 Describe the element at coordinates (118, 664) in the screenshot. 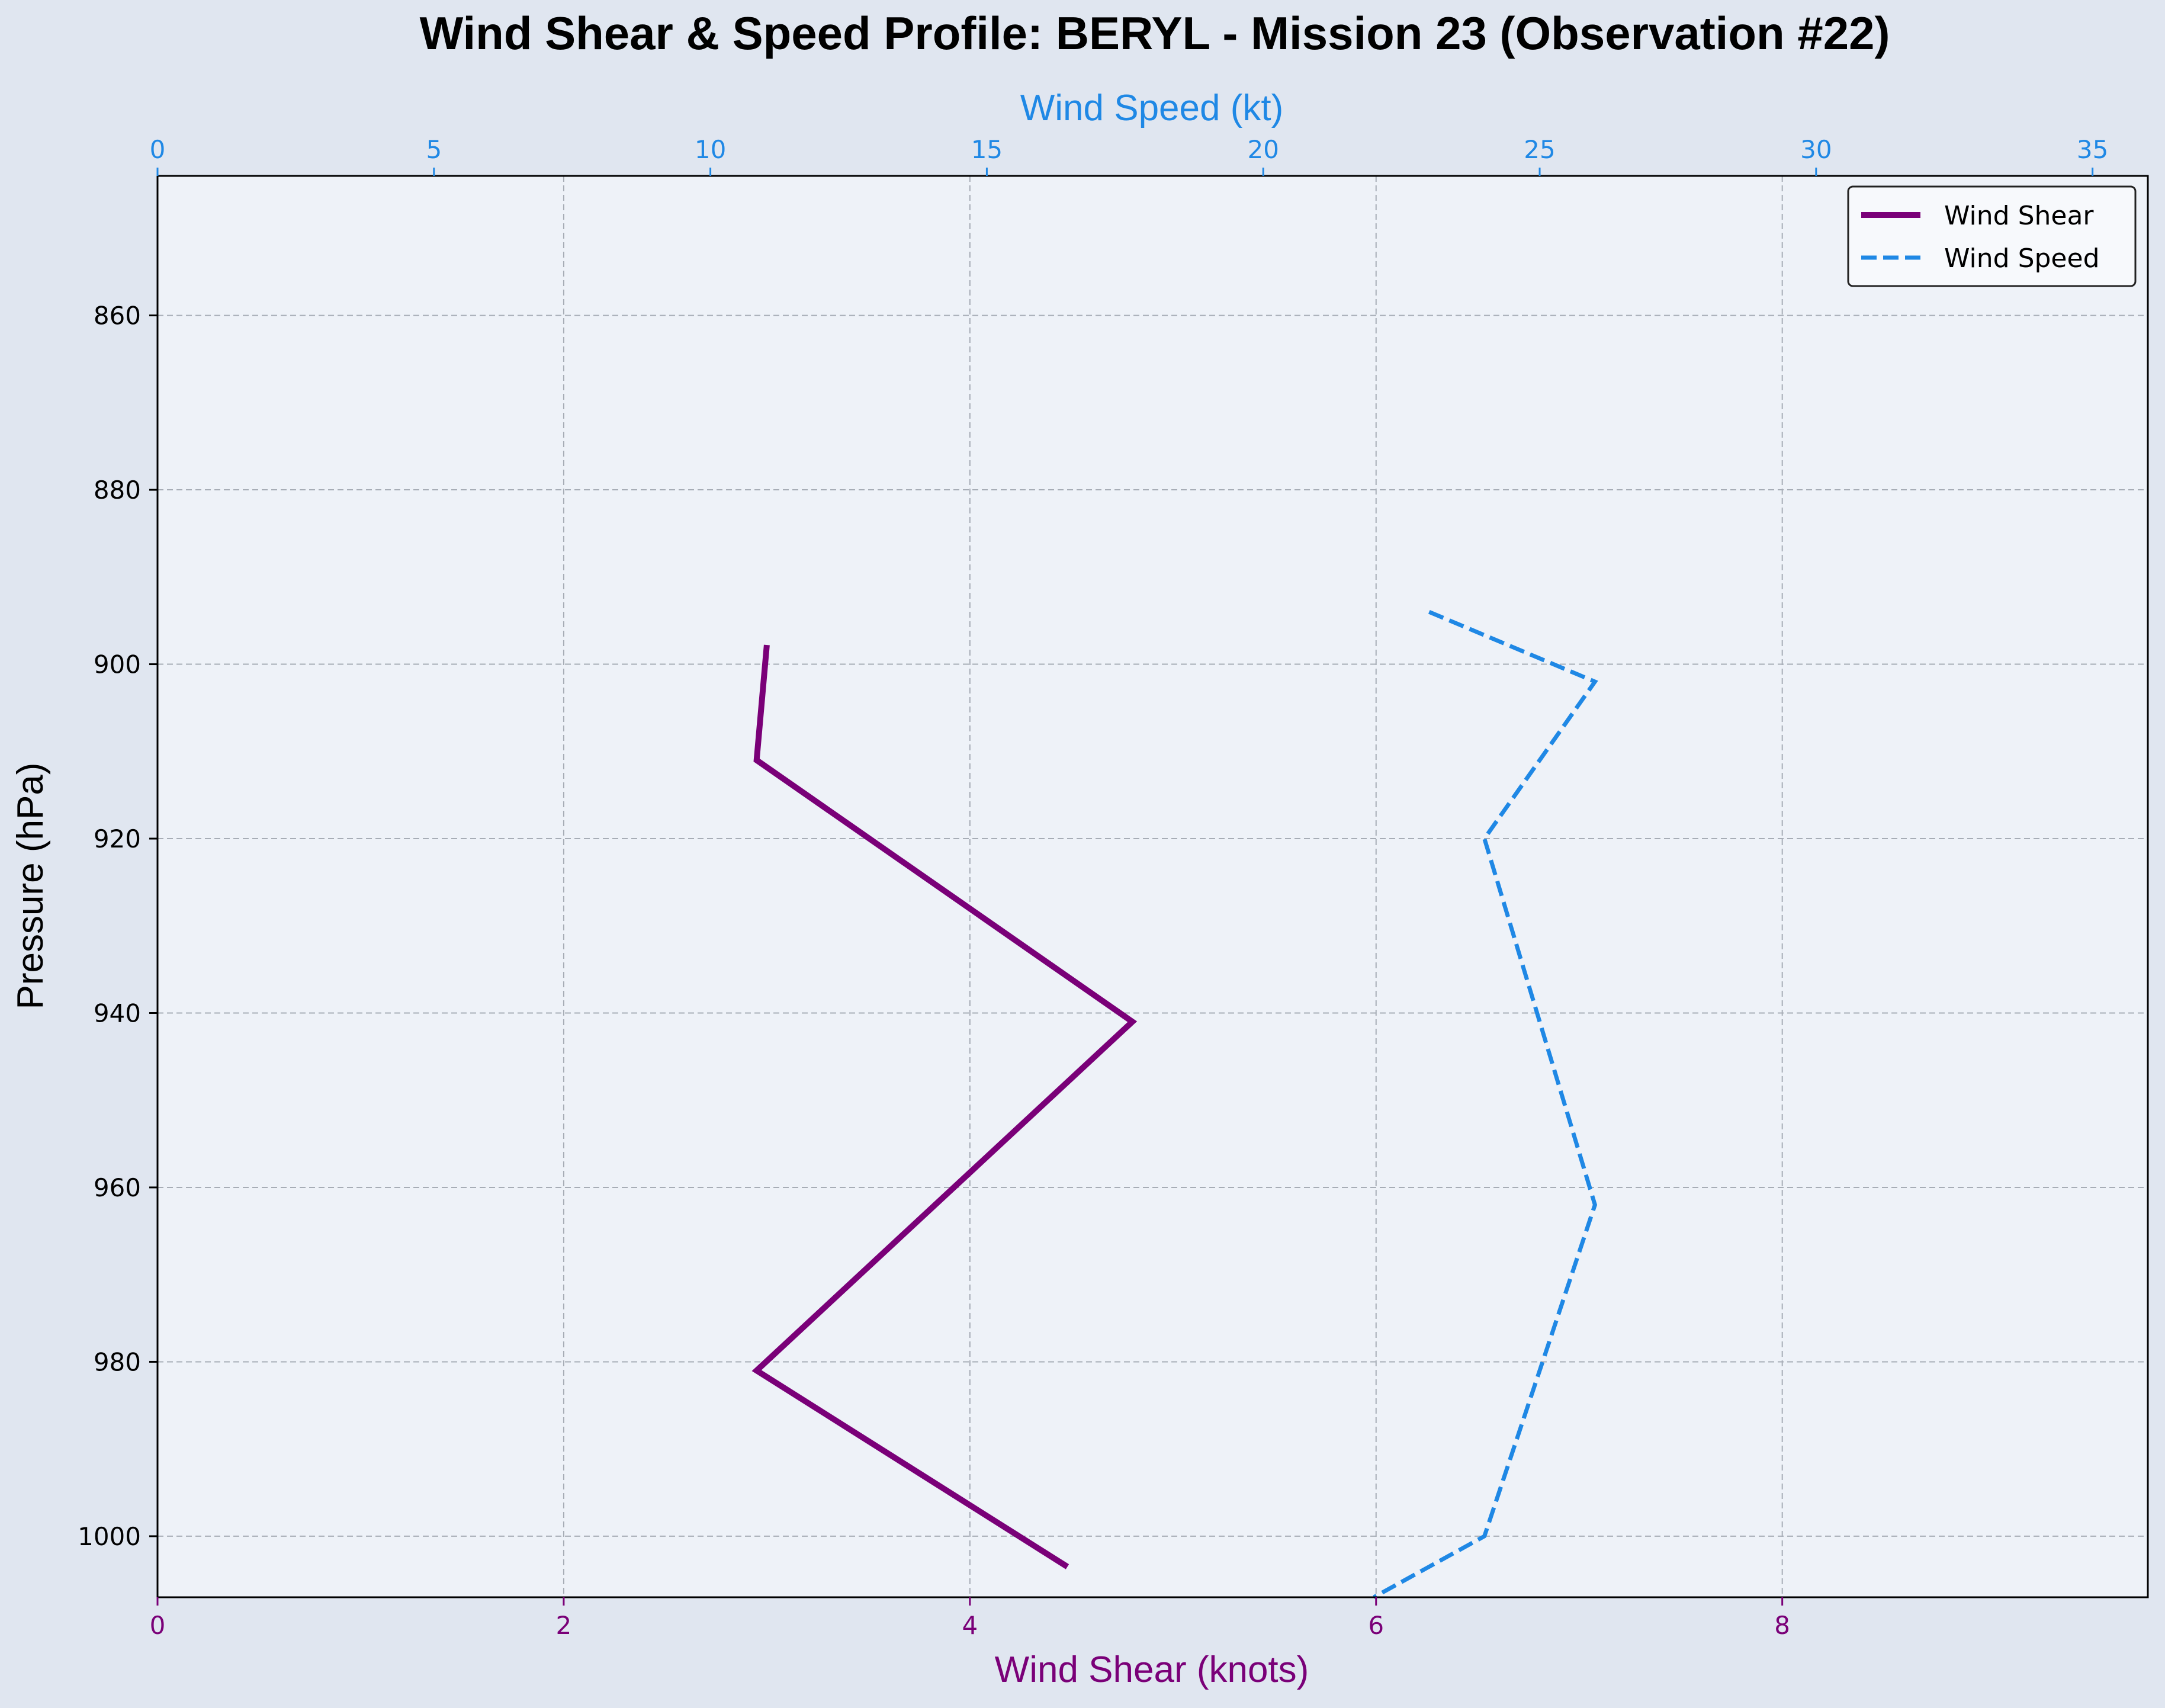

I see `y-axis-tick-label: 900` at that location.